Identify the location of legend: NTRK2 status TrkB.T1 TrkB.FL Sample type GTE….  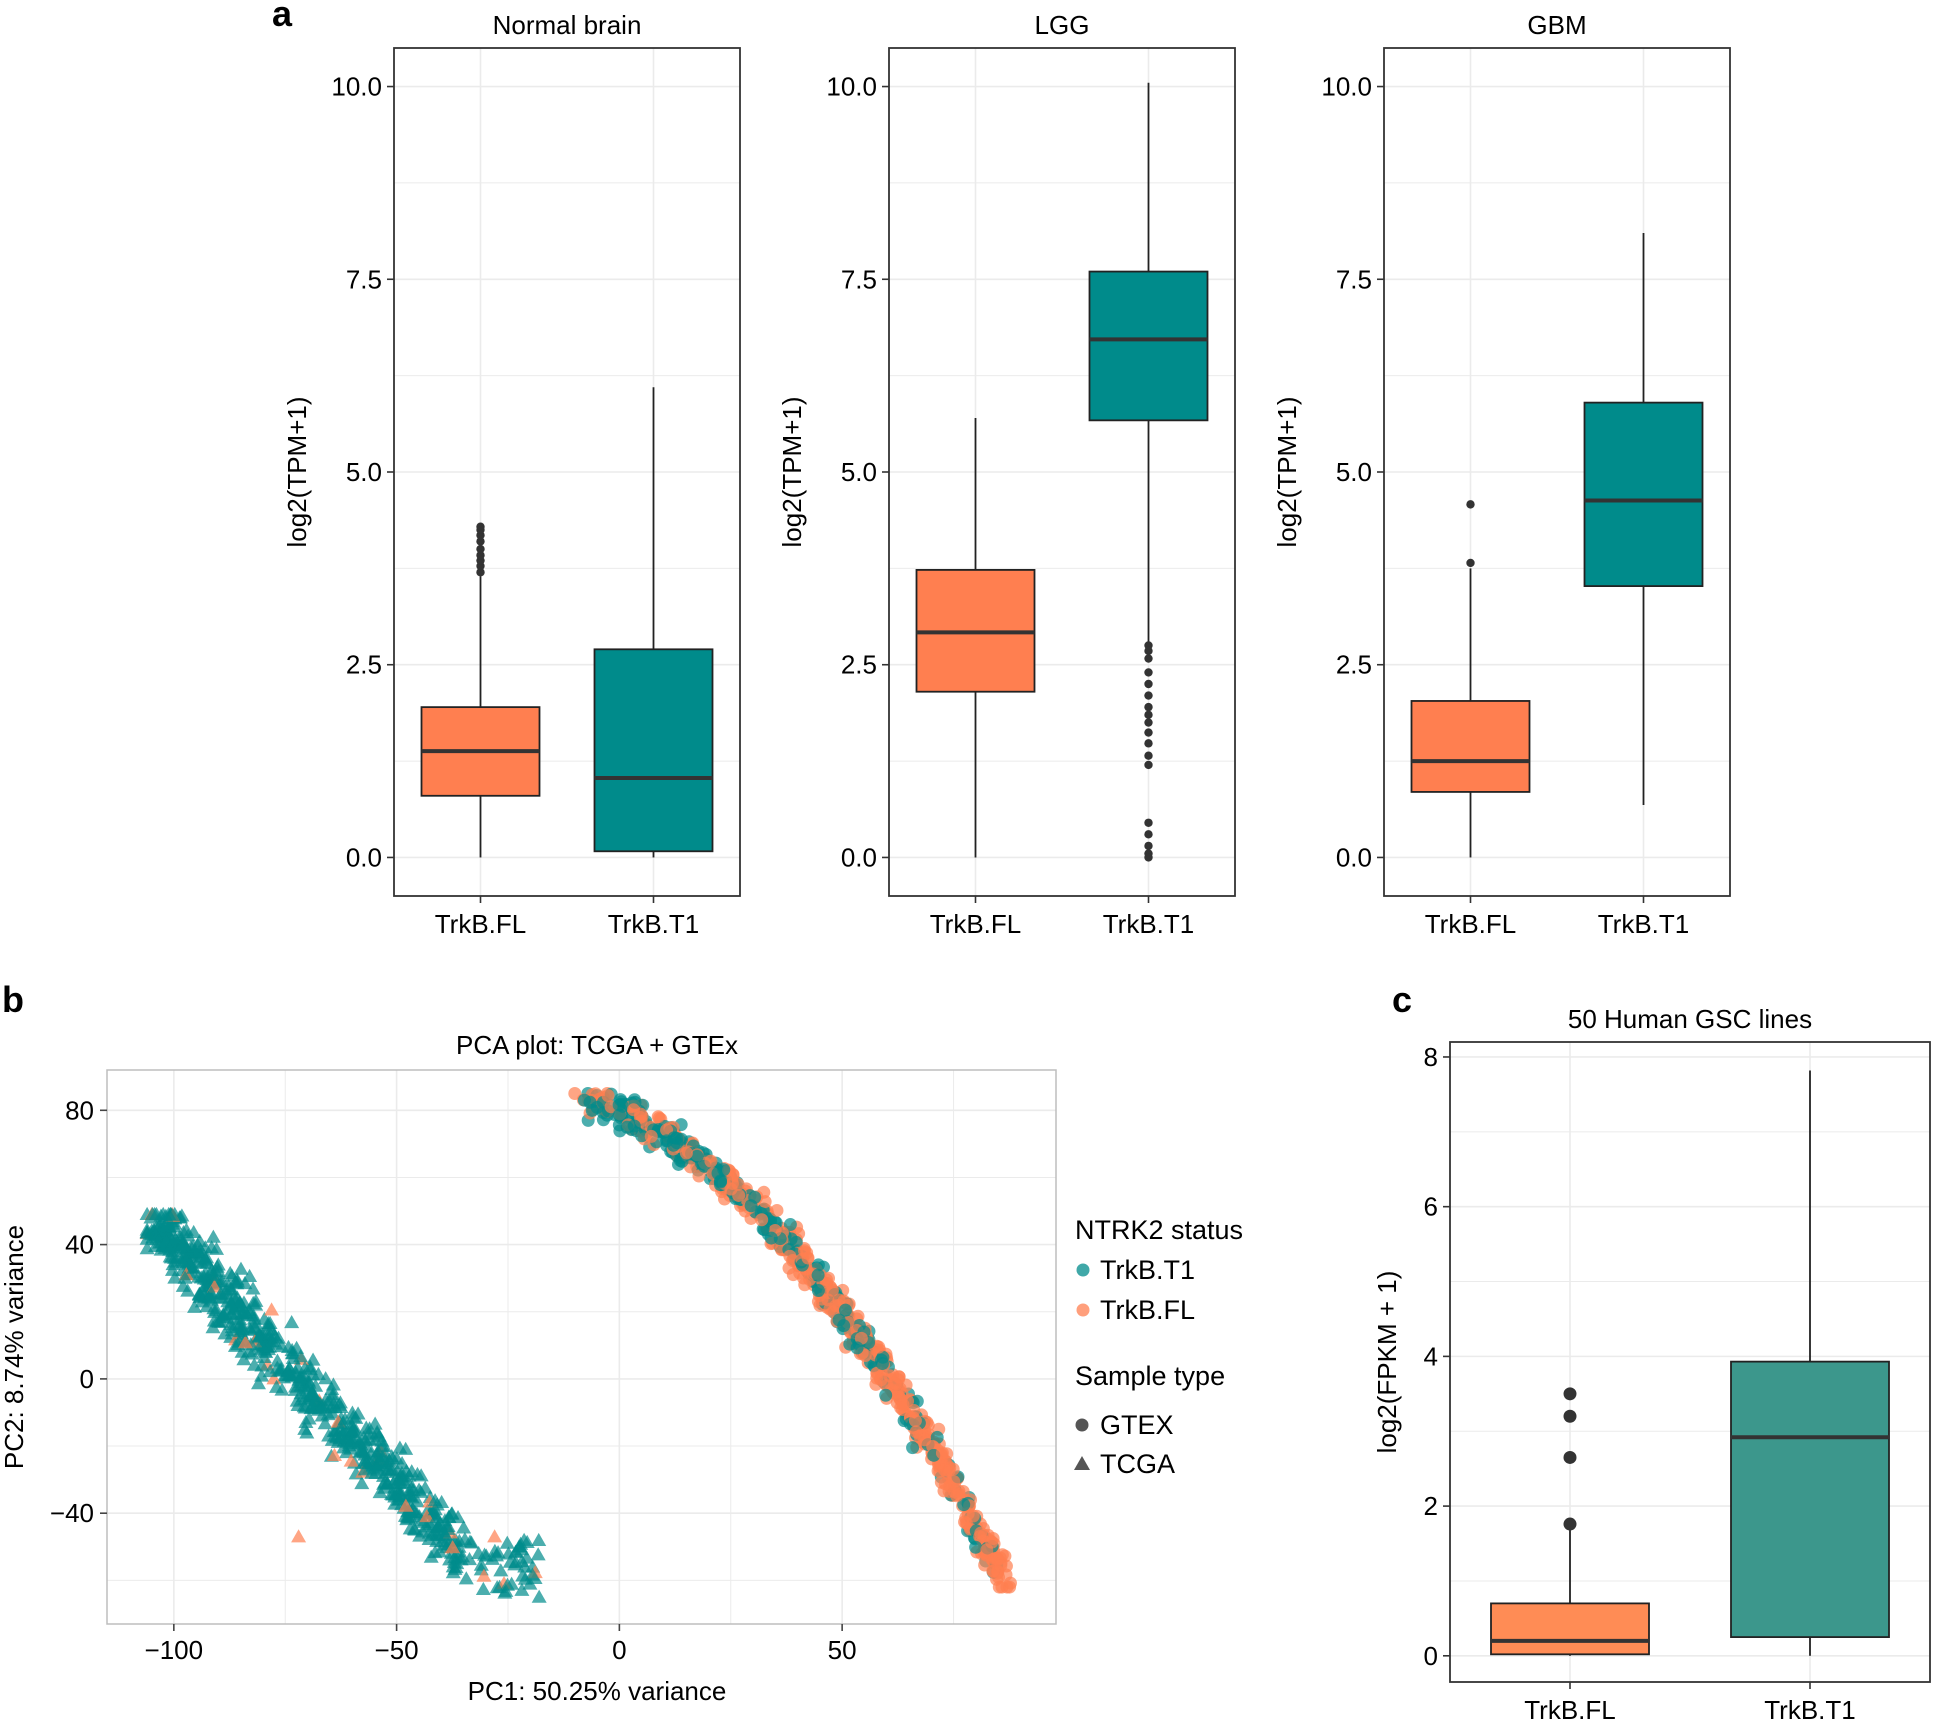
(1158, 1347).